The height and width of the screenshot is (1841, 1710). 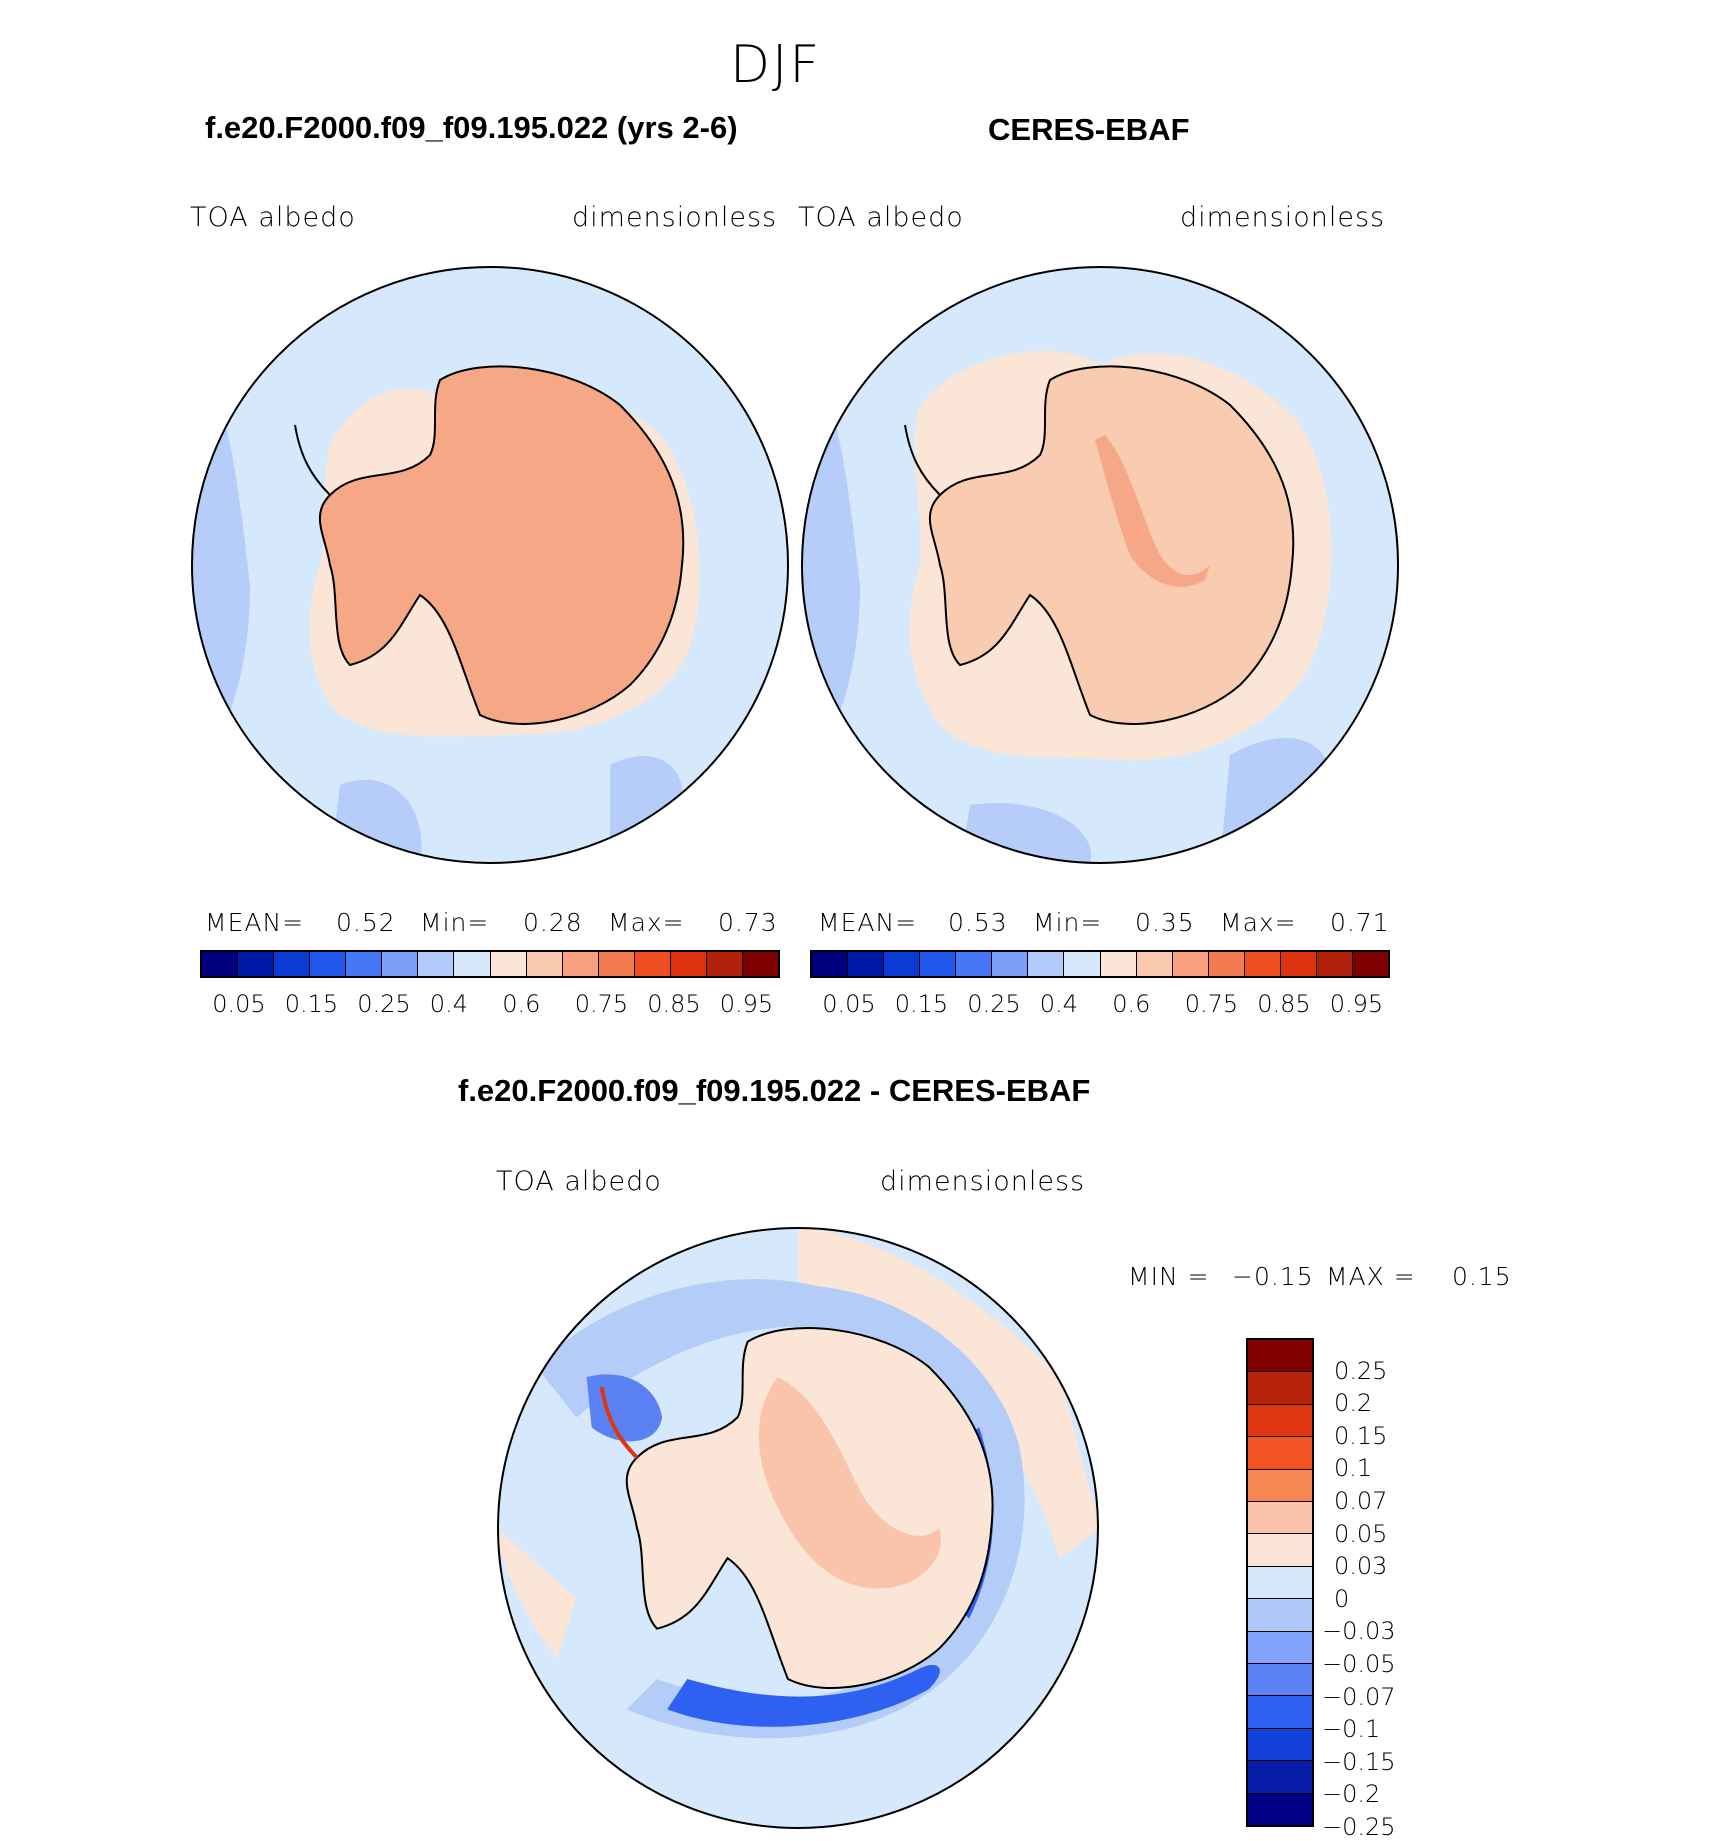 I want to click on colorbar-tick-label: 0.2, so click(x=1353, y=1403).